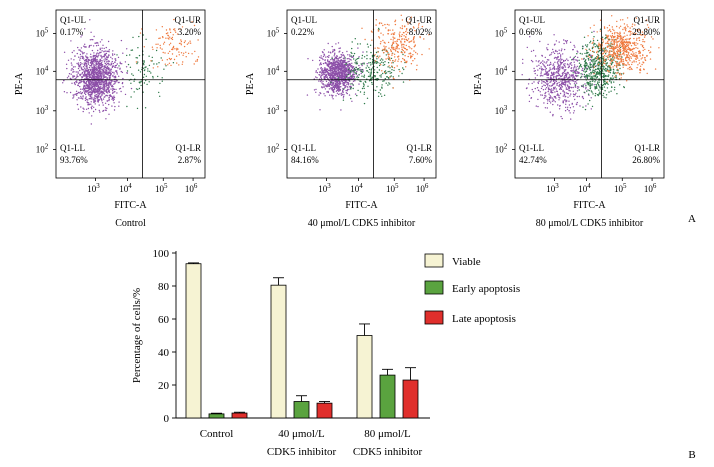 This screenshot has height=467, width=714. What do you see at coordinates (590, 223) in the screenshot?
I see `condition-label: 80 μmol/L CDK5 inhibitor` at bounding box center [590, 223].